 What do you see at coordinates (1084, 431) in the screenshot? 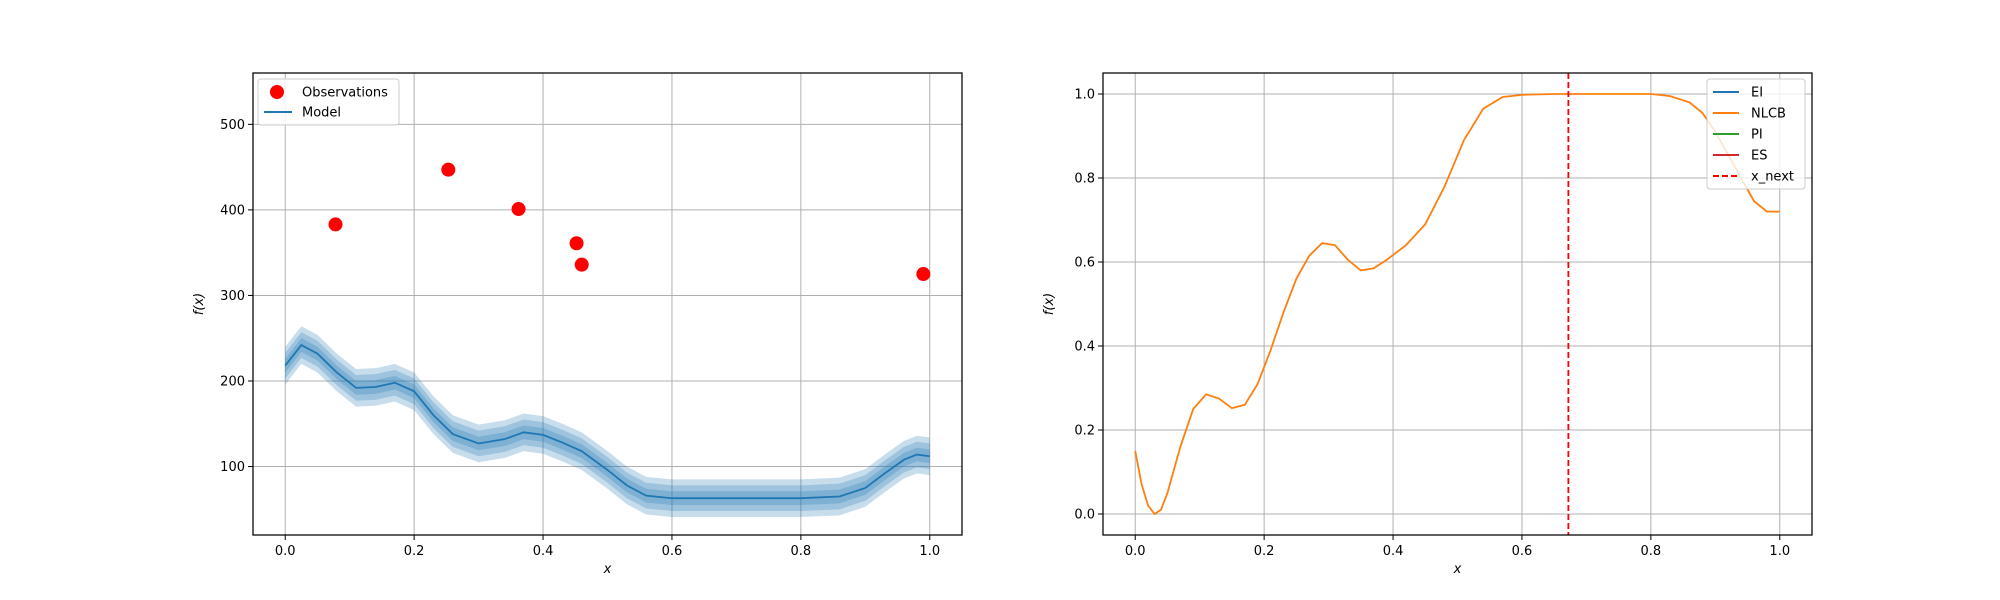
I see `y-tick-label: 0.2` at bounding box center [1084, 431].